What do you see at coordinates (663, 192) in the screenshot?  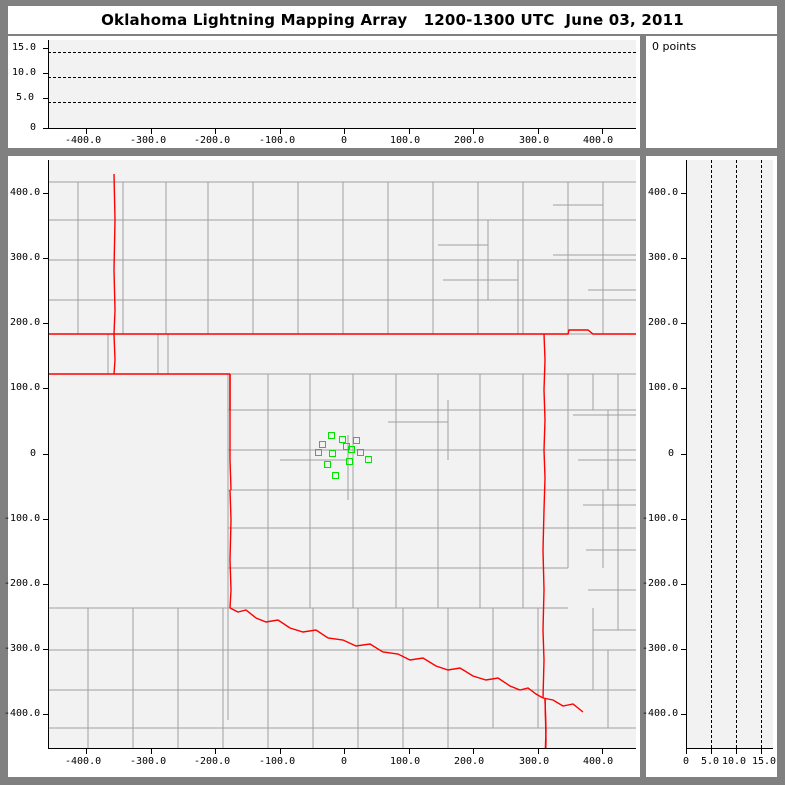 I see `ytick-label: 400.0` at bounding box center [663, 192].